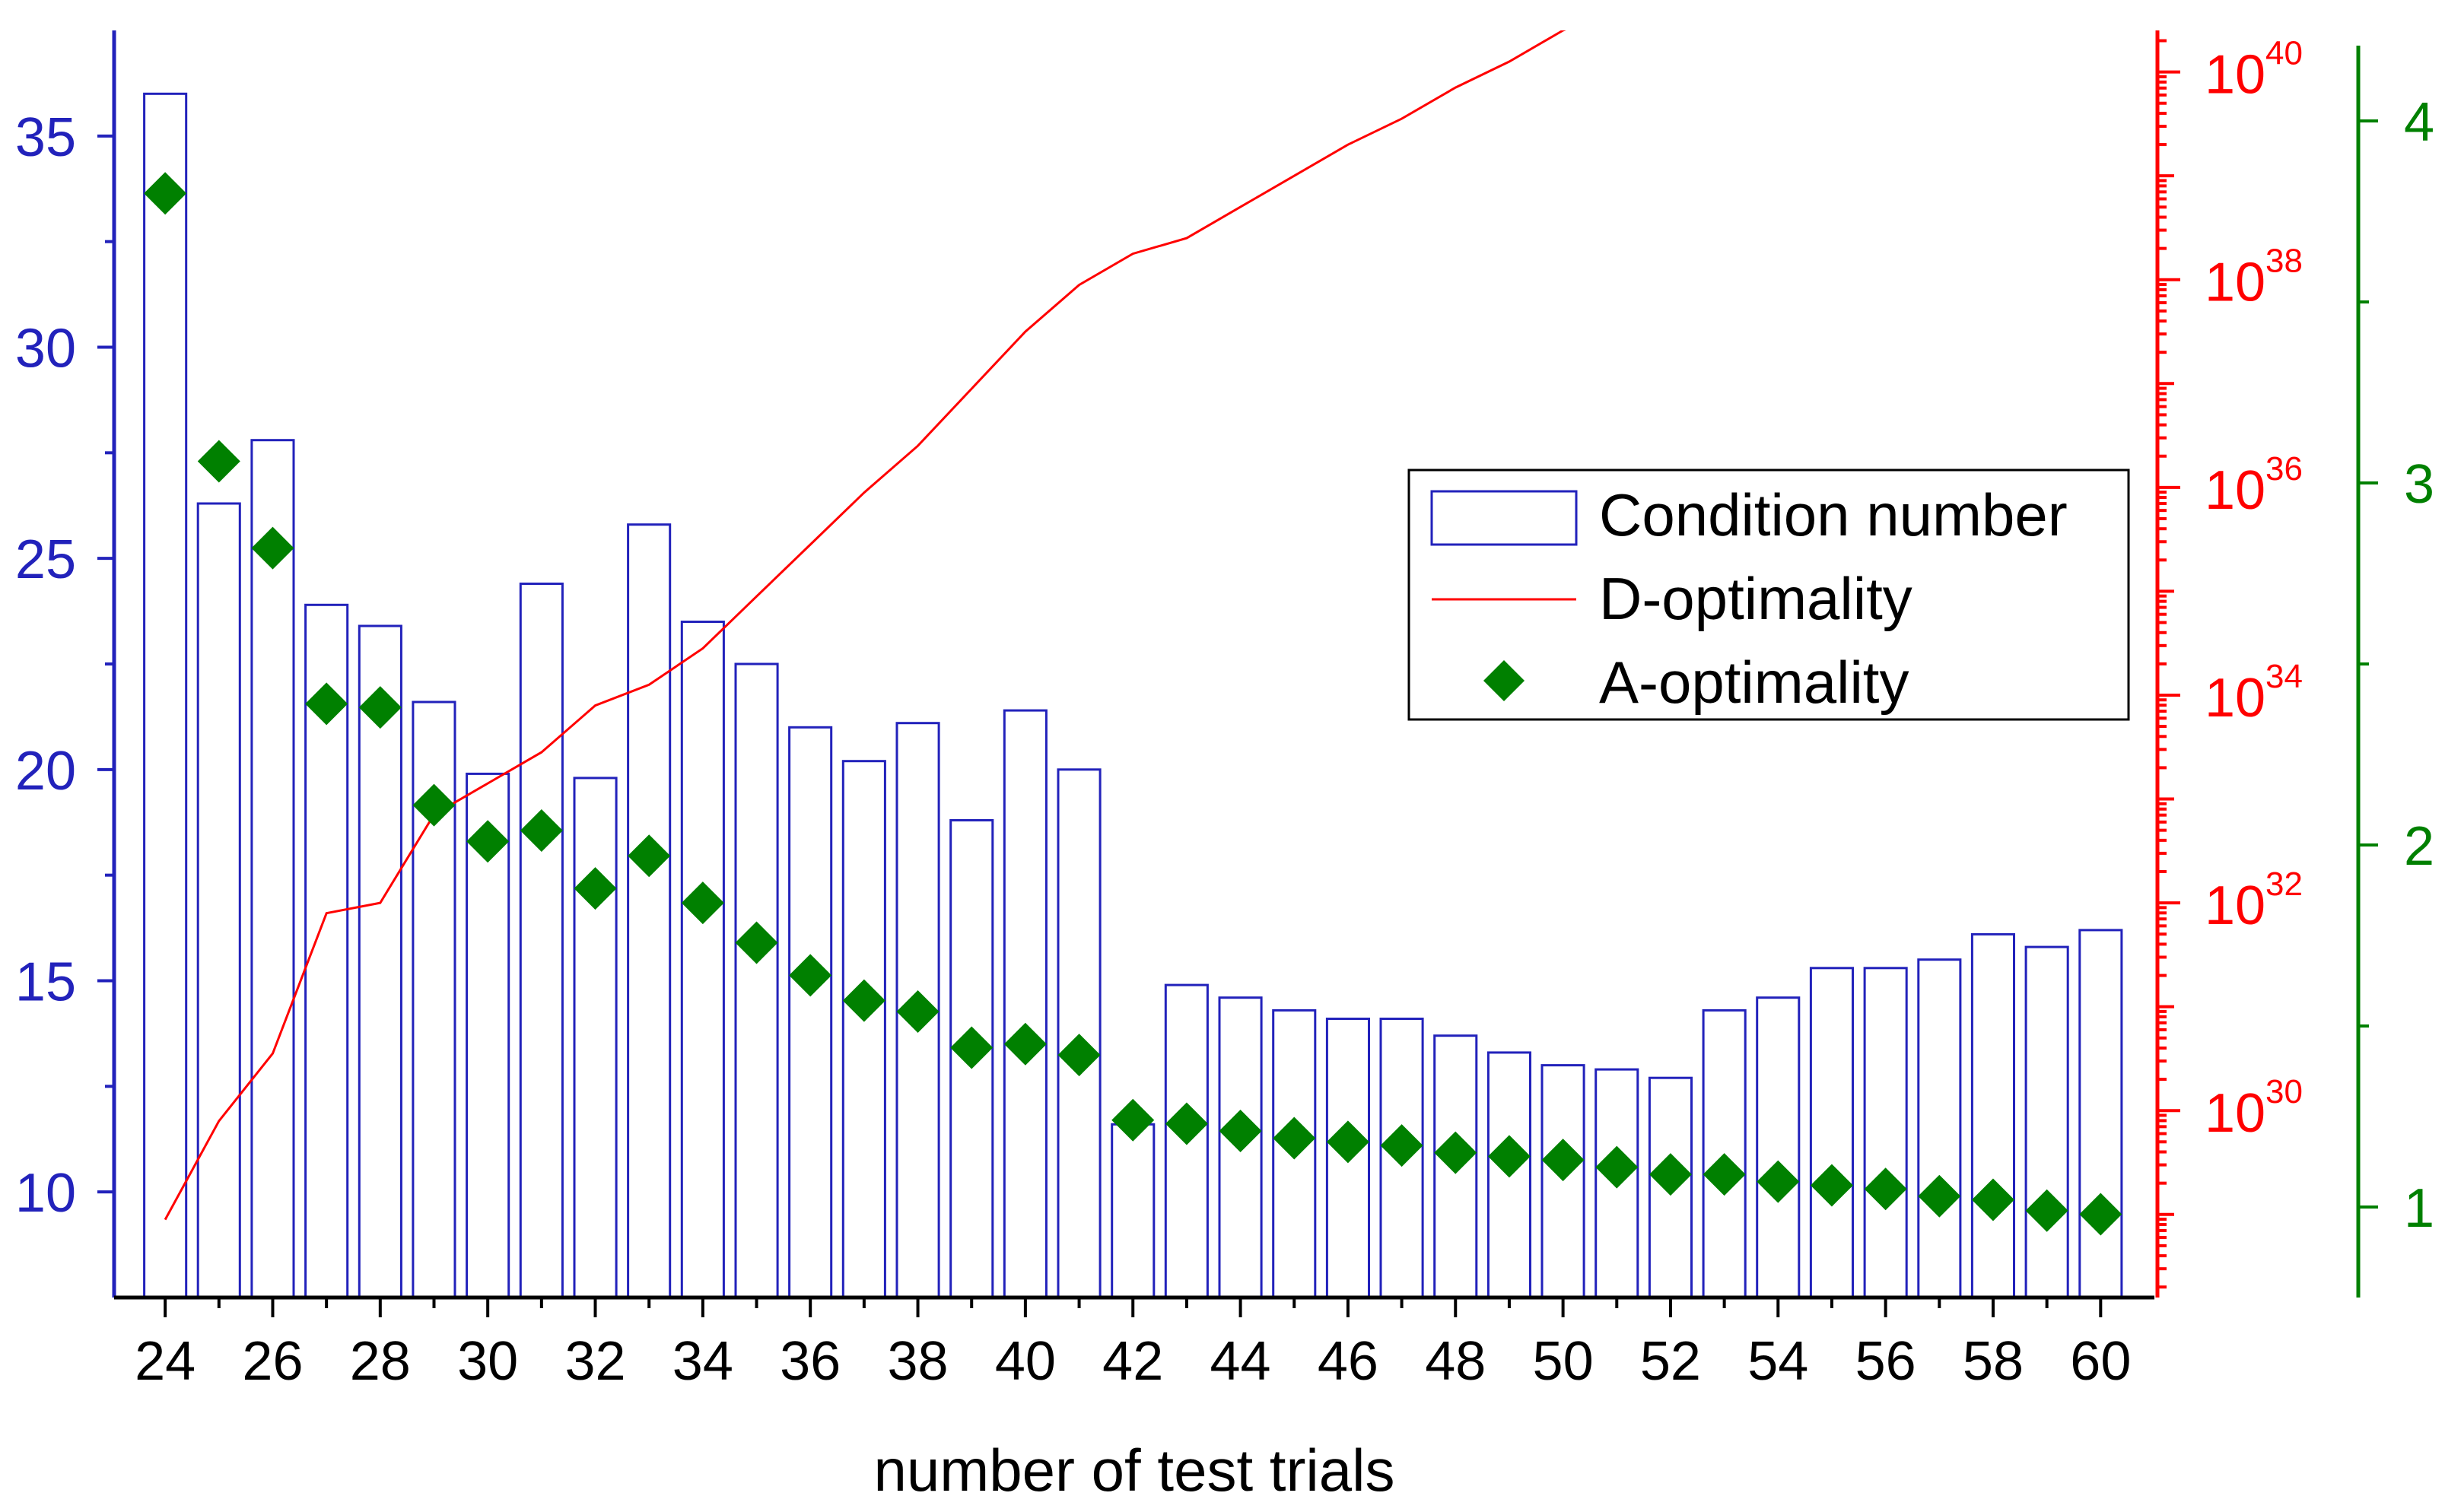  What do you see at coordinates (702, 1361) in the screenshot?
I see `x-tick-label: 34` at bounding box center [702, 1361].